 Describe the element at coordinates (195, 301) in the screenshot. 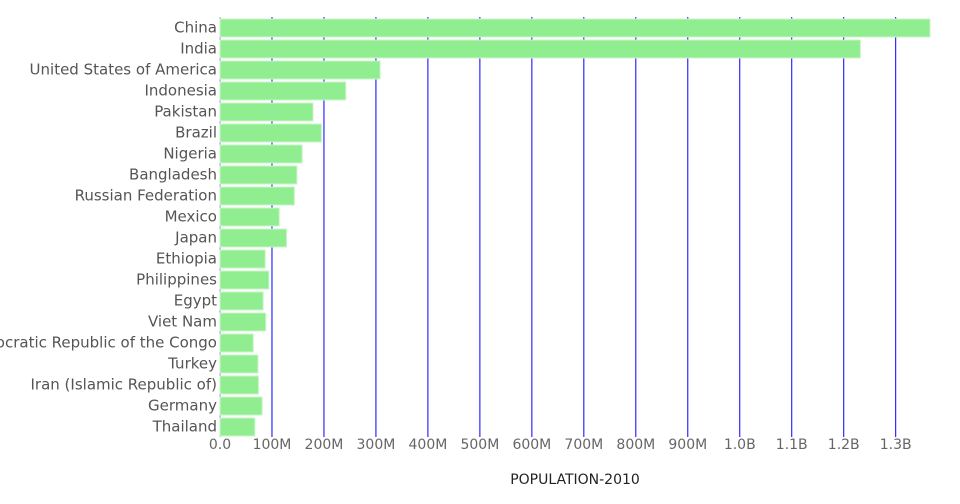

I see `y-category-label: Egypt` at that location.